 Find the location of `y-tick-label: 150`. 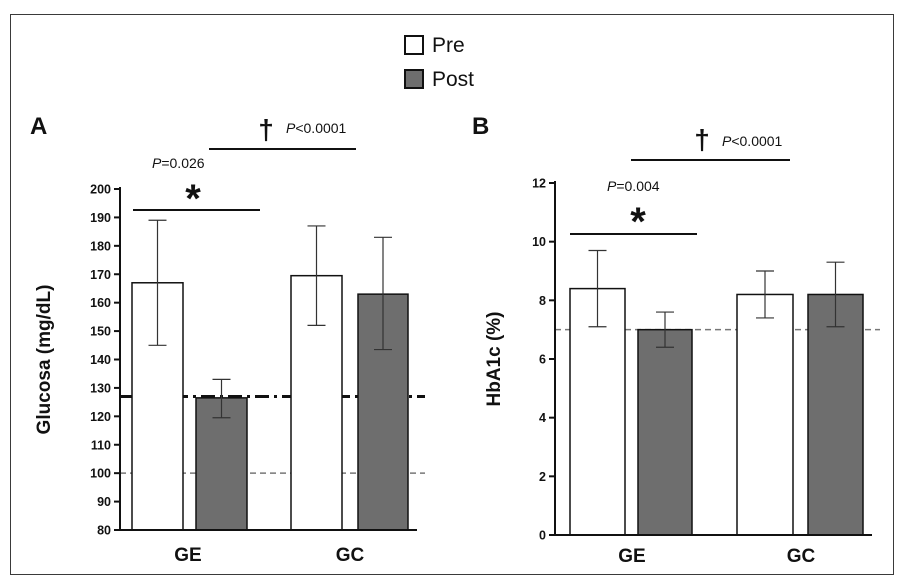

y-tick-label: 150 is located at coordinates (100, 332).